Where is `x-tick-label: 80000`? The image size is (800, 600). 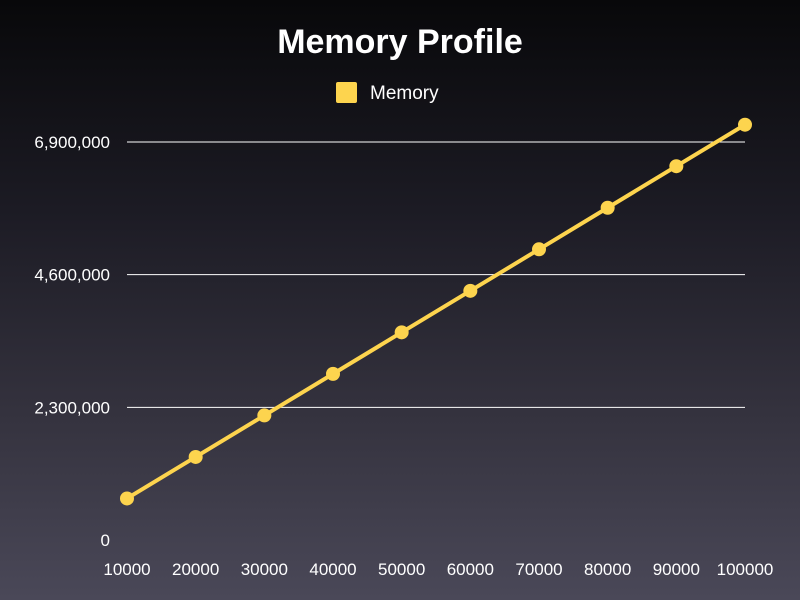 x-tick-label: 80000 is located at coordinates (607, 569).